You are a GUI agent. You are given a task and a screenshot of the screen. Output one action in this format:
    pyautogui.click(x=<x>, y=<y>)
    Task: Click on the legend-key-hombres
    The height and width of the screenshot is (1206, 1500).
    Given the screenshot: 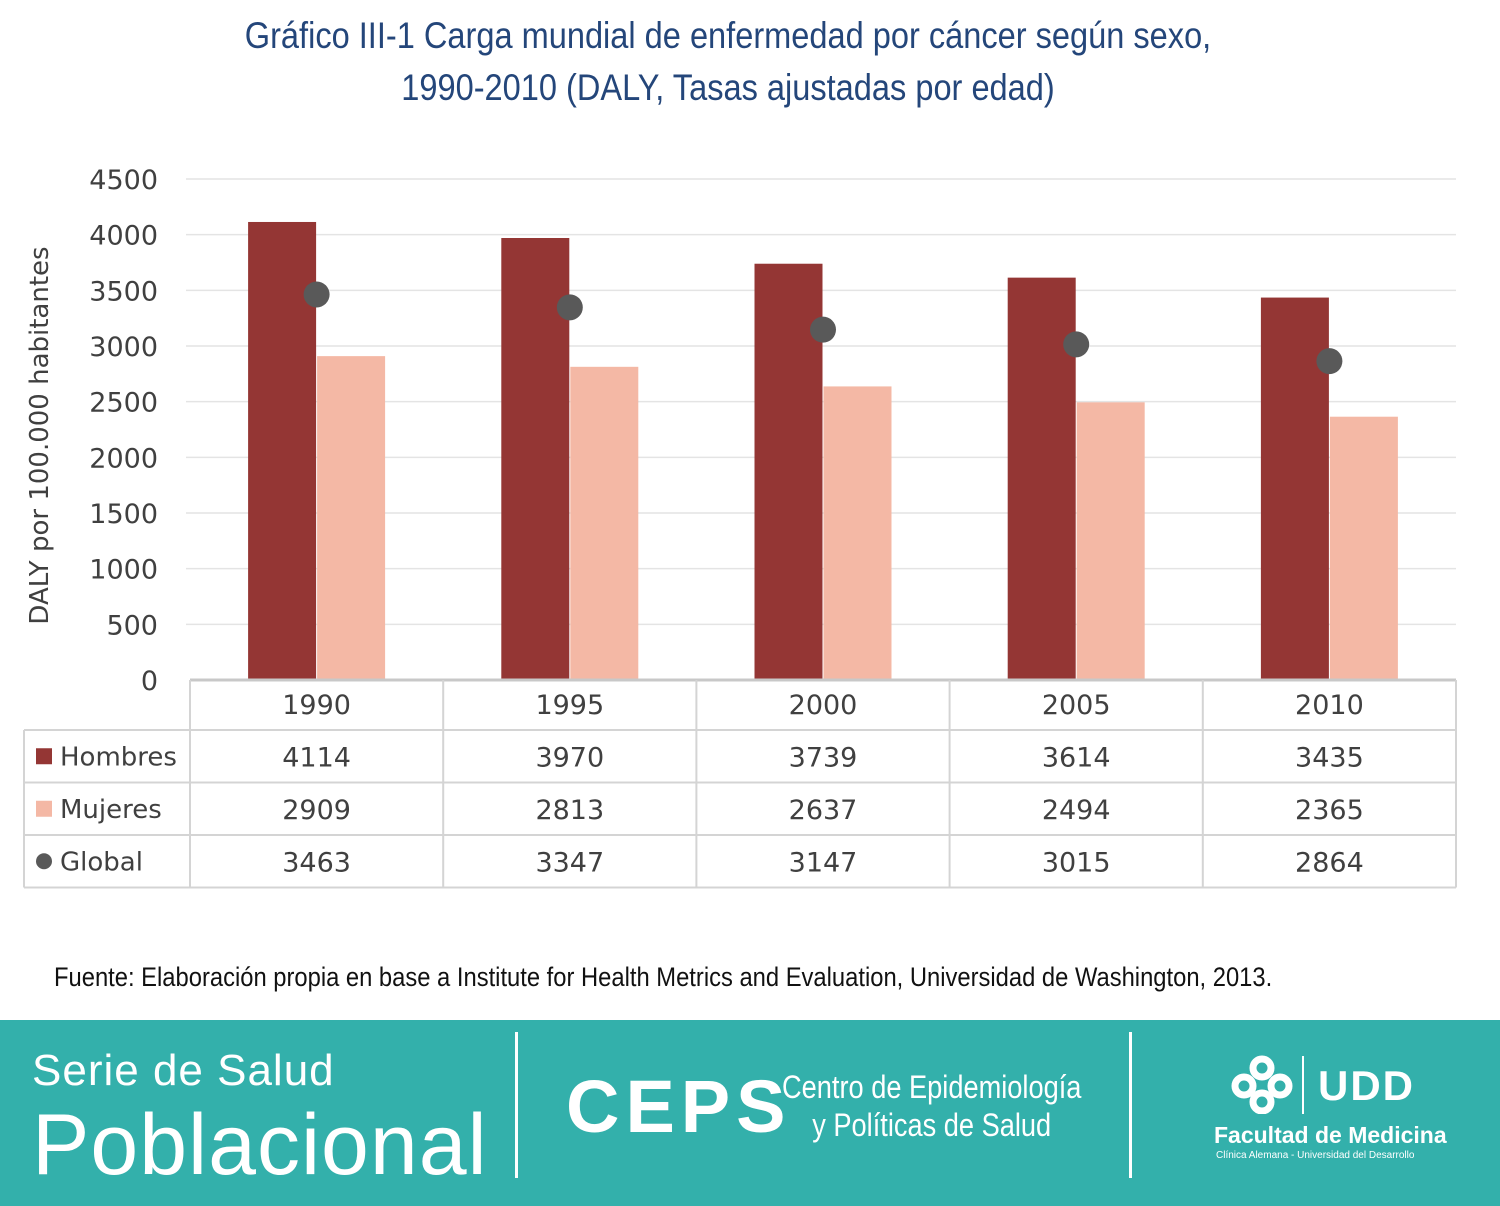 What is the action you would take?
    pyautogui.click(x=44, y=756)
    